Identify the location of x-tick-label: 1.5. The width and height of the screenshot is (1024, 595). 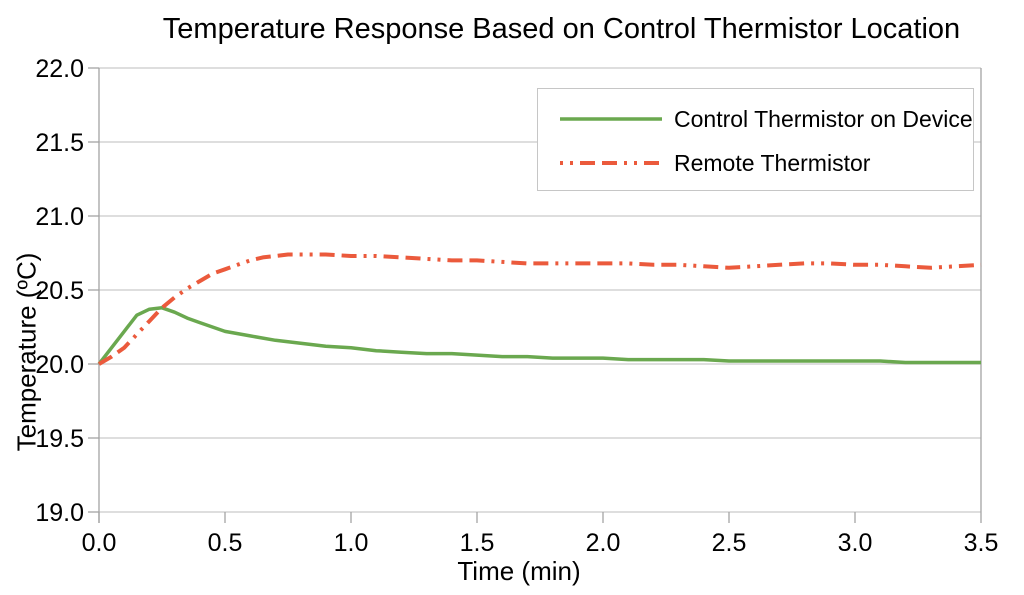
(477, 543).